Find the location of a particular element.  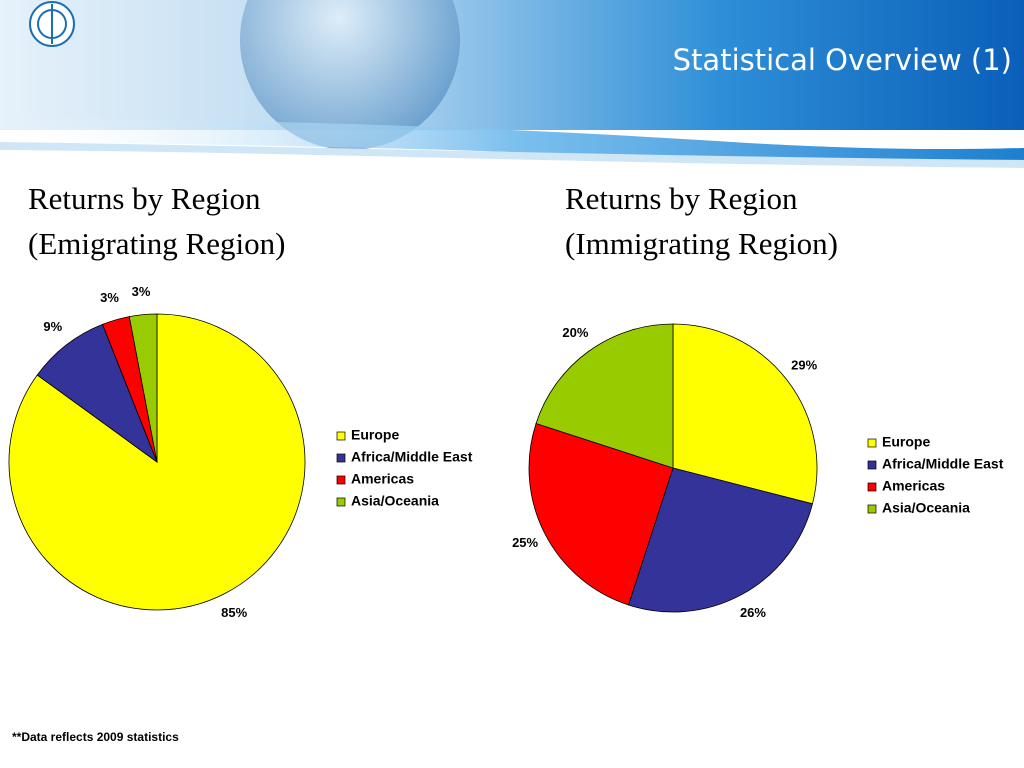

data-label: 25% is located at coordinates (525, 542).